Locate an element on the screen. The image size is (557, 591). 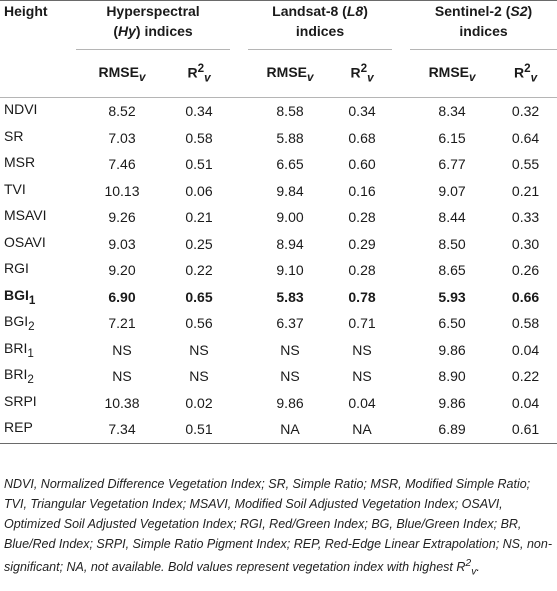
table-row: TVI 10.13 0.06 9.84 0.16 9.07 0.21 is located at coordinates (272, 189).